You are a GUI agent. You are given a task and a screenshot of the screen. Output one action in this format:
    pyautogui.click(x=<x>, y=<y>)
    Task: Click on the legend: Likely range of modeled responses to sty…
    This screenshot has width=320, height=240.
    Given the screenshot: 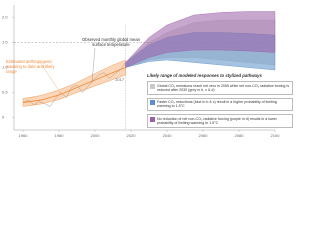 What is the action you would take?
    pyautogui.click(x=220, y=102)
    